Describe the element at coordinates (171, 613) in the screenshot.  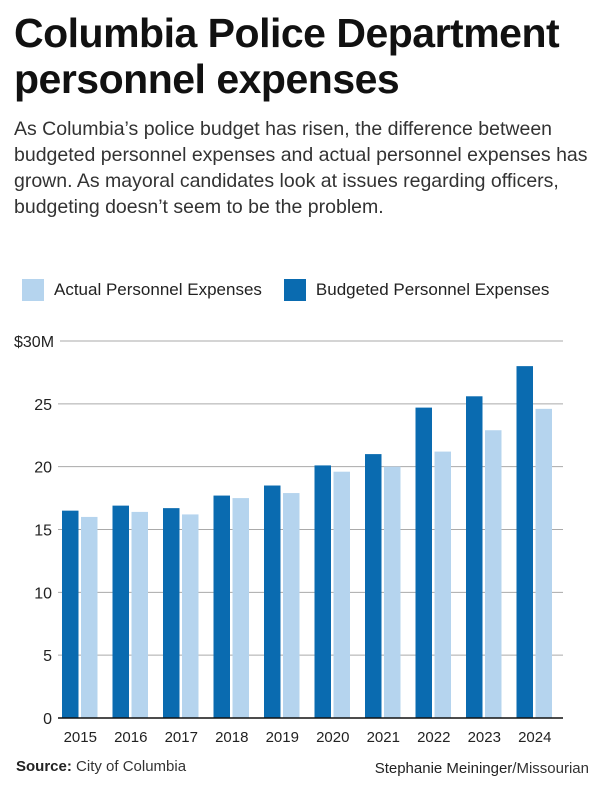
I see `bar-budgeted-2017` at that location.